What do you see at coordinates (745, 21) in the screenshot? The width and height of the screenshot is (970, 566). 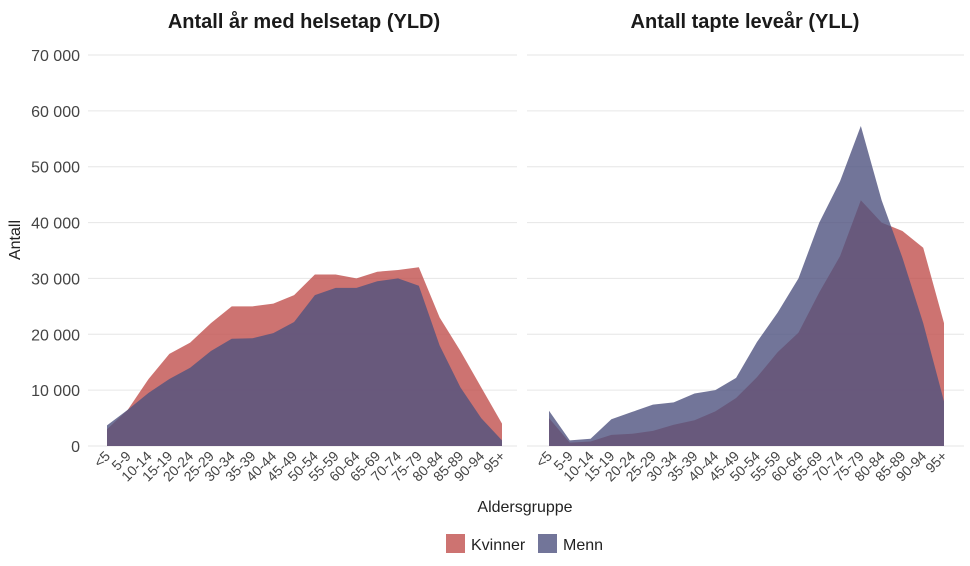 I see `panel-title-yll: Antall tapte leveår (YLL)` at bounding box center [745, 21].